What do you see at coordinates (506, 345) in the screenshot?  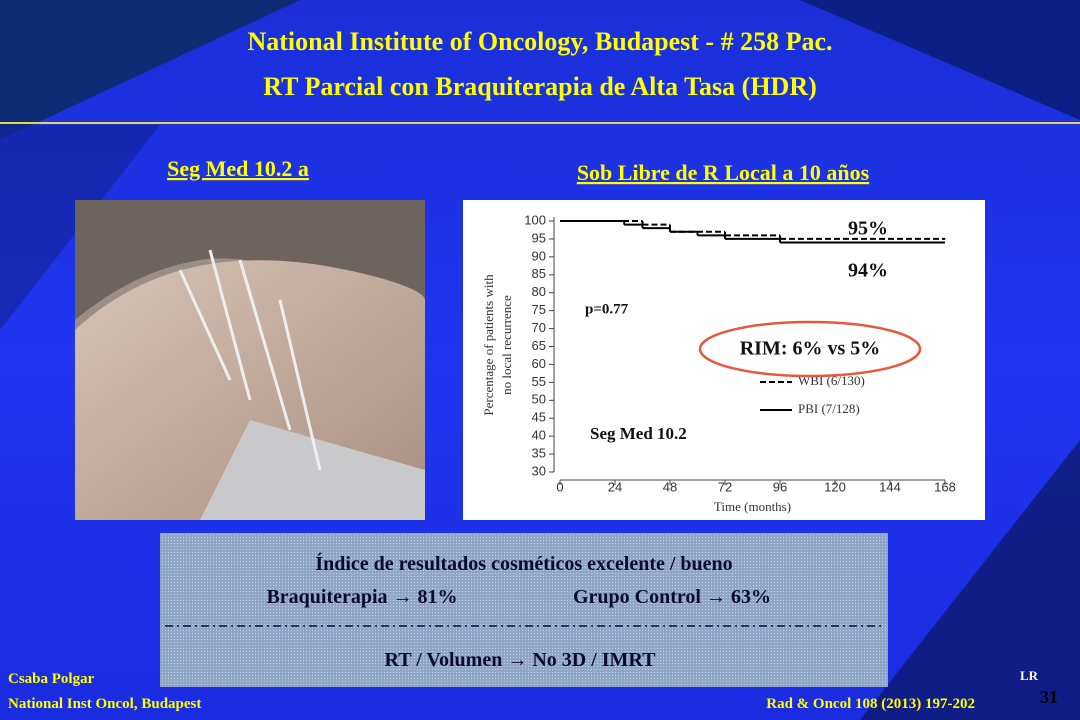 I see `y-axis-label: no local recurrence` at bounding box center [506, 345].